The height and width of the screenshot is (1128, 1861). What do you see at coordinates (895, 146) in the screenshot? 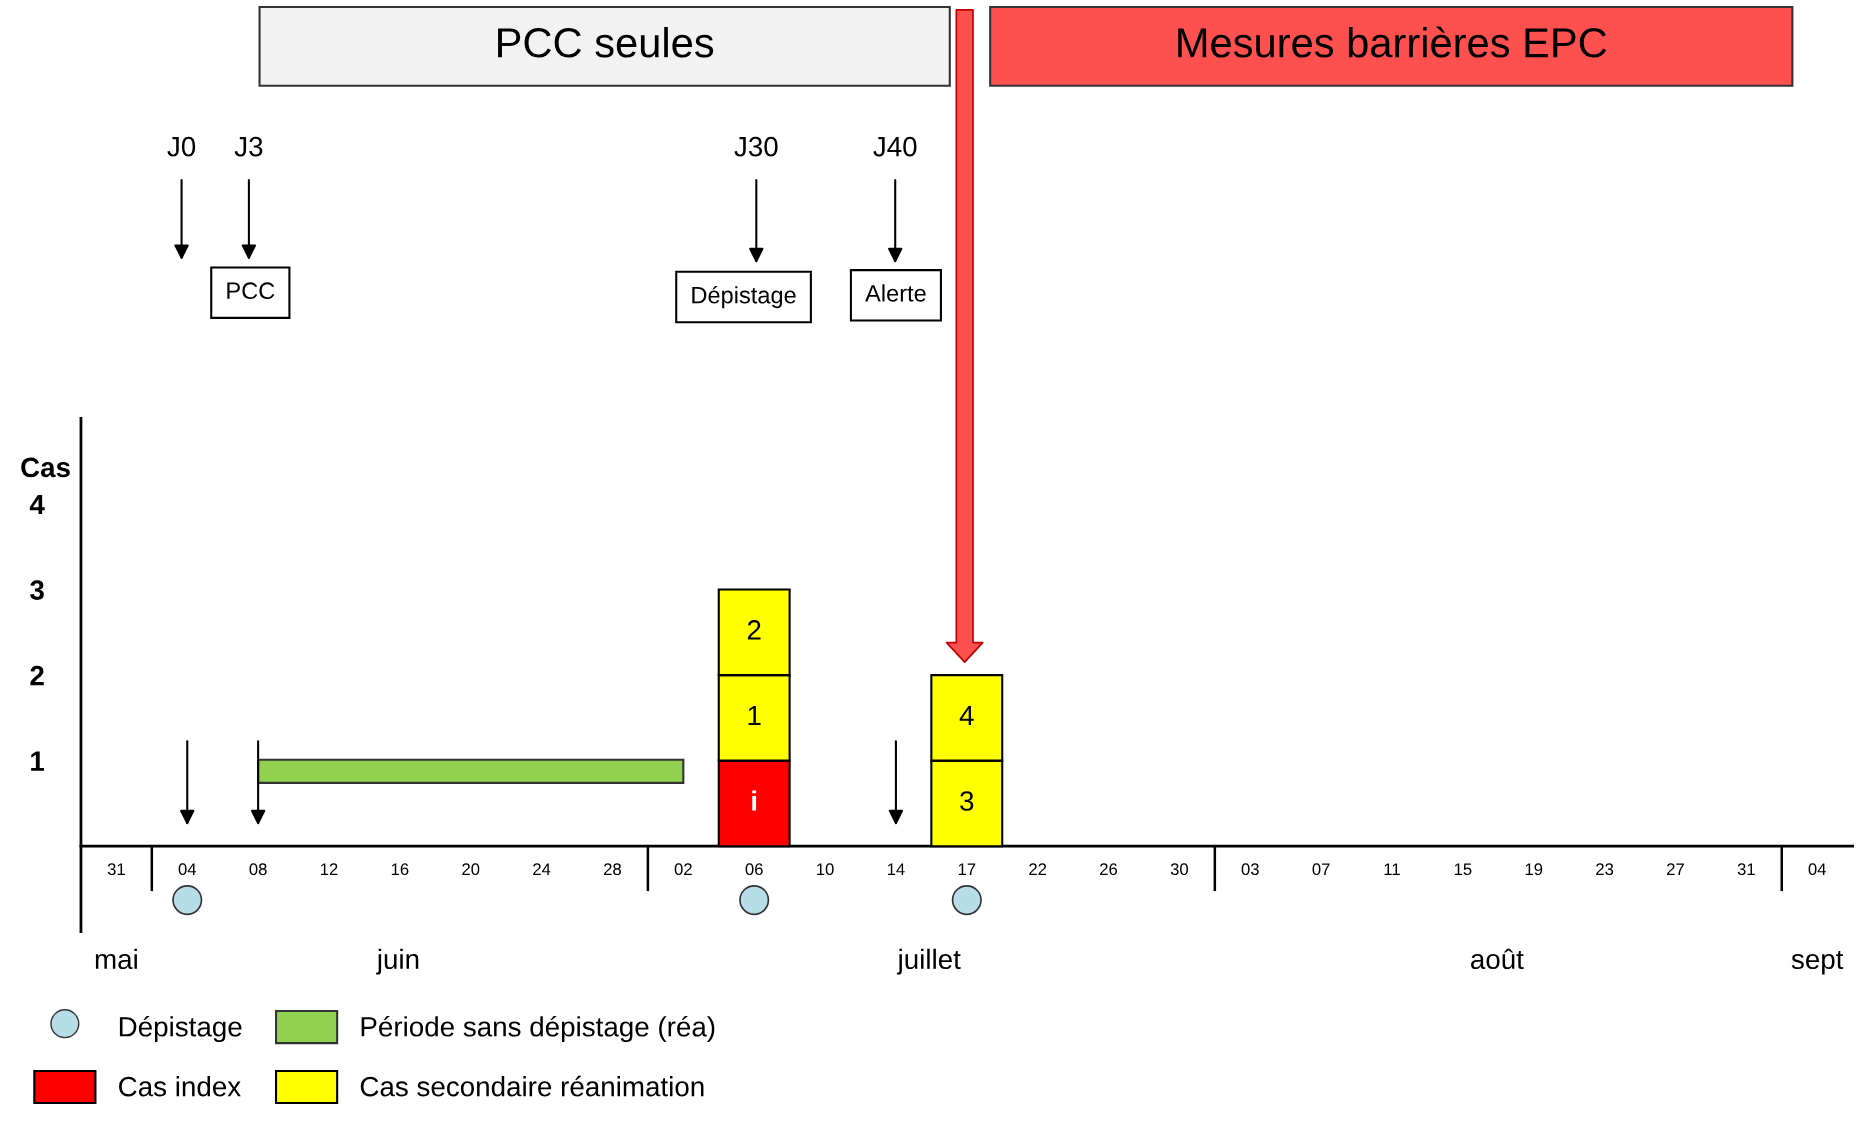
I see `text: J40` at bounding box center [895, 146].